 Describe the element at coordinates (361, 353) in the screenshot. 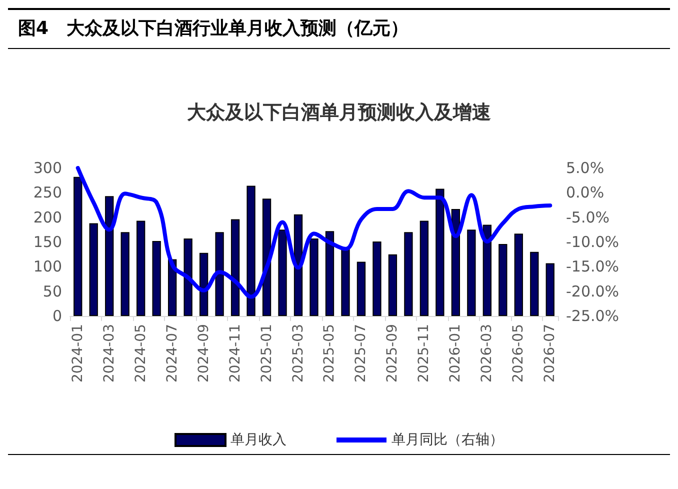

I see `x-tick-label: 2025-07` at that location.